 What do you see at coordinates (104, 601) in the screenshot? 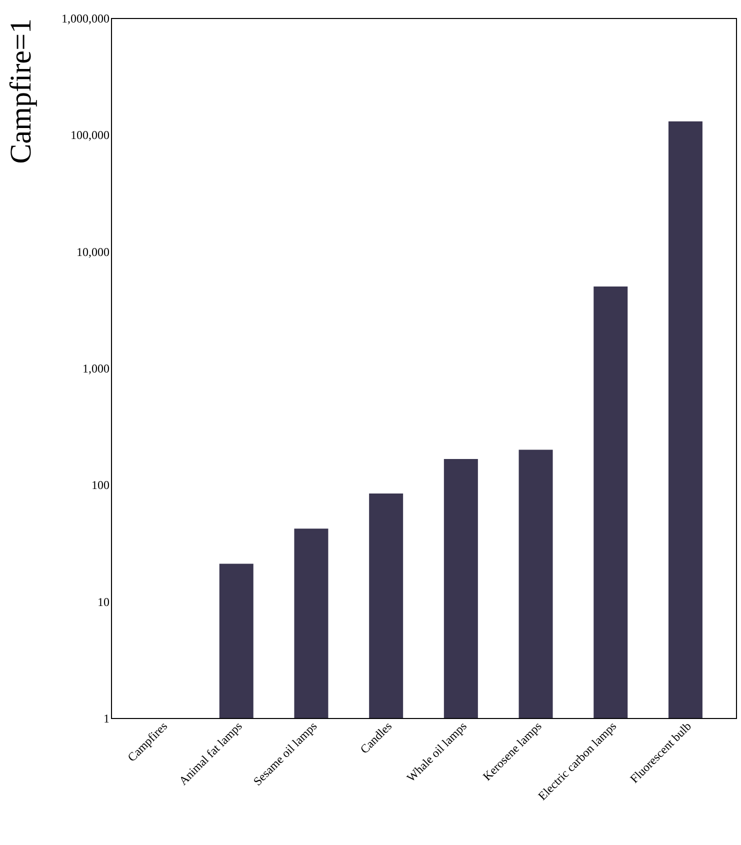
I see `y-tick-label: 10` at bounding box center [104, 601].